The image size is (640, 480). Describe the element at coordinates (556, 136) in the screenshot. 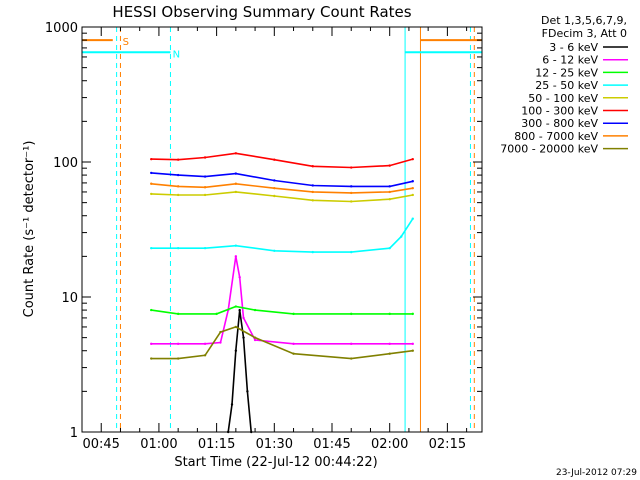

I see `legend-label: 800 - 7000 keV` at that location.